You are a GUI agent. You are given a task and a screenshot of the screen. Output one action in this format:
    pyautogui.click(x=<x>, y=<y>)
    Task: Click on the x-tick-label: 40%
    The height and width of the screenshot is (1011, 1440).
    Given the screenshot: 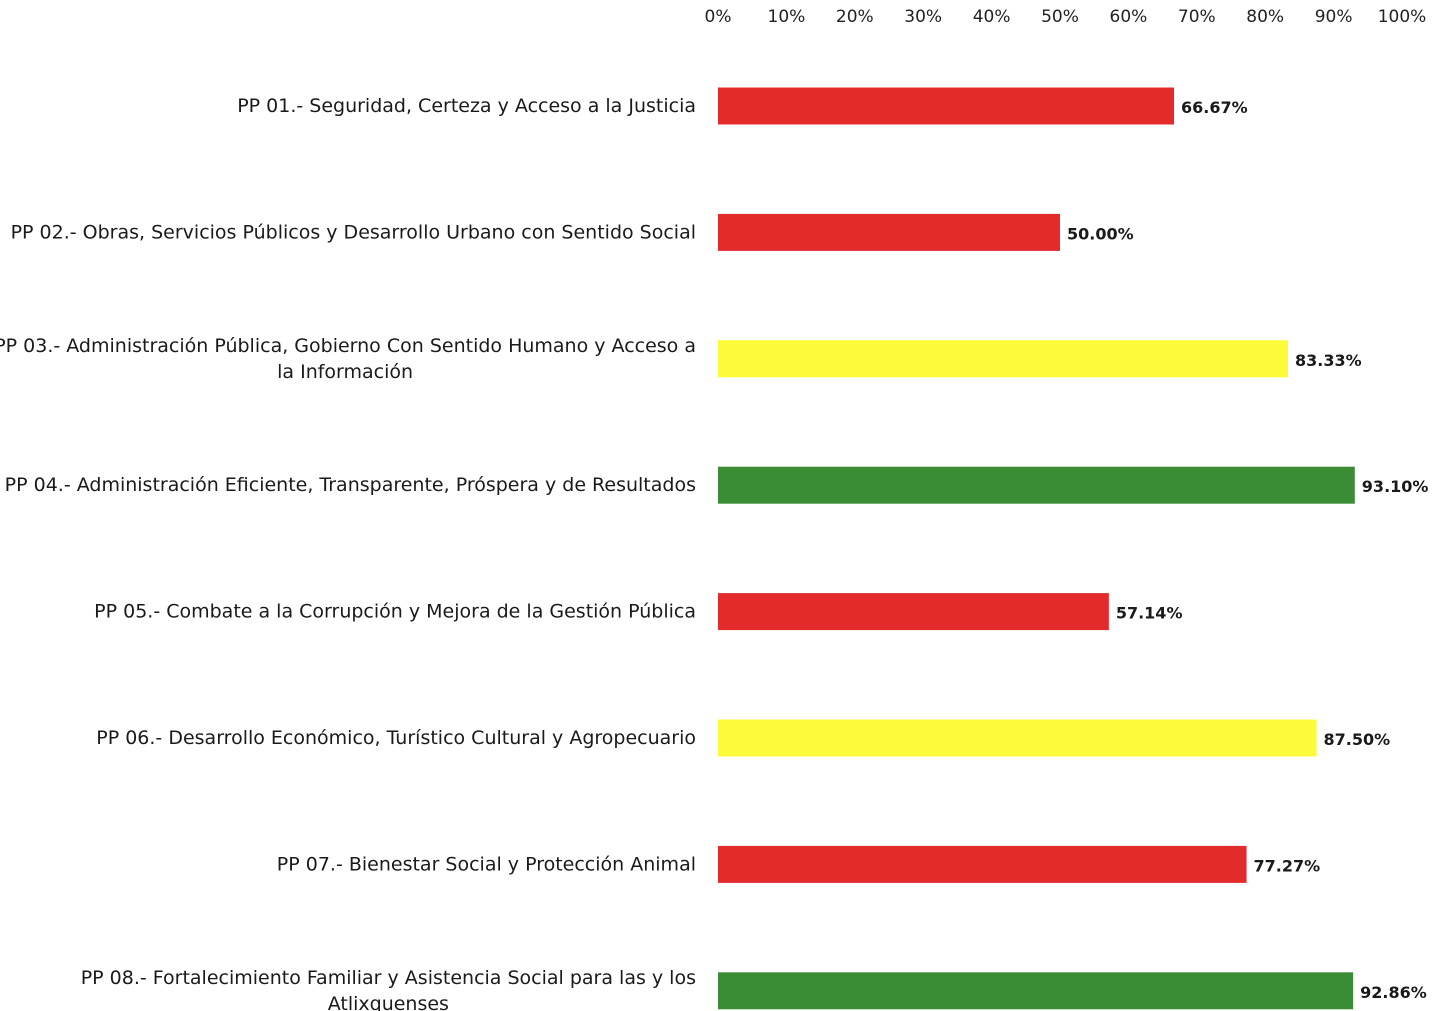 What is the action you would take?
    pyautogui.click(x=992, y=17)
    